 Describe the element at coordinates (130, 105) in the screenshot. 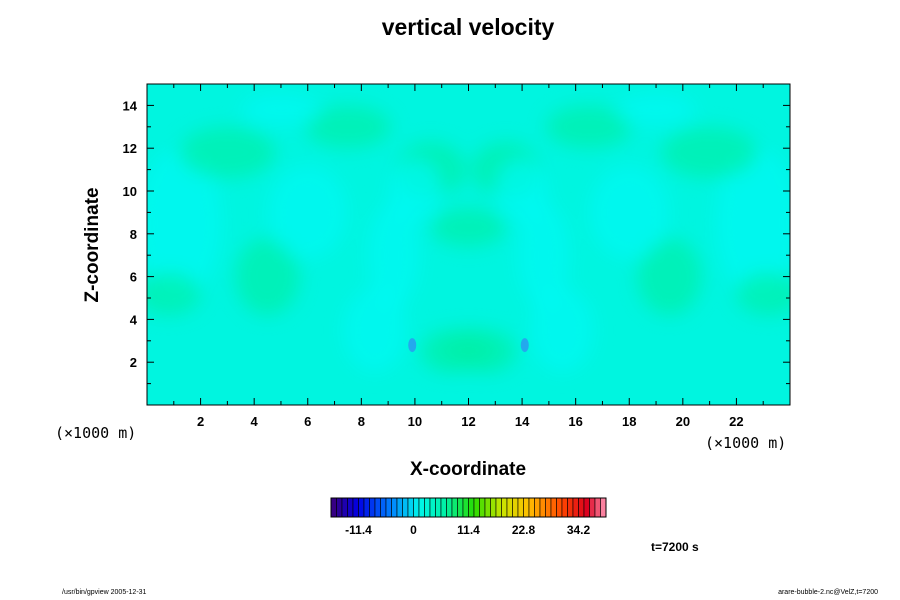

I see `y-tick-label: 14` at that location.